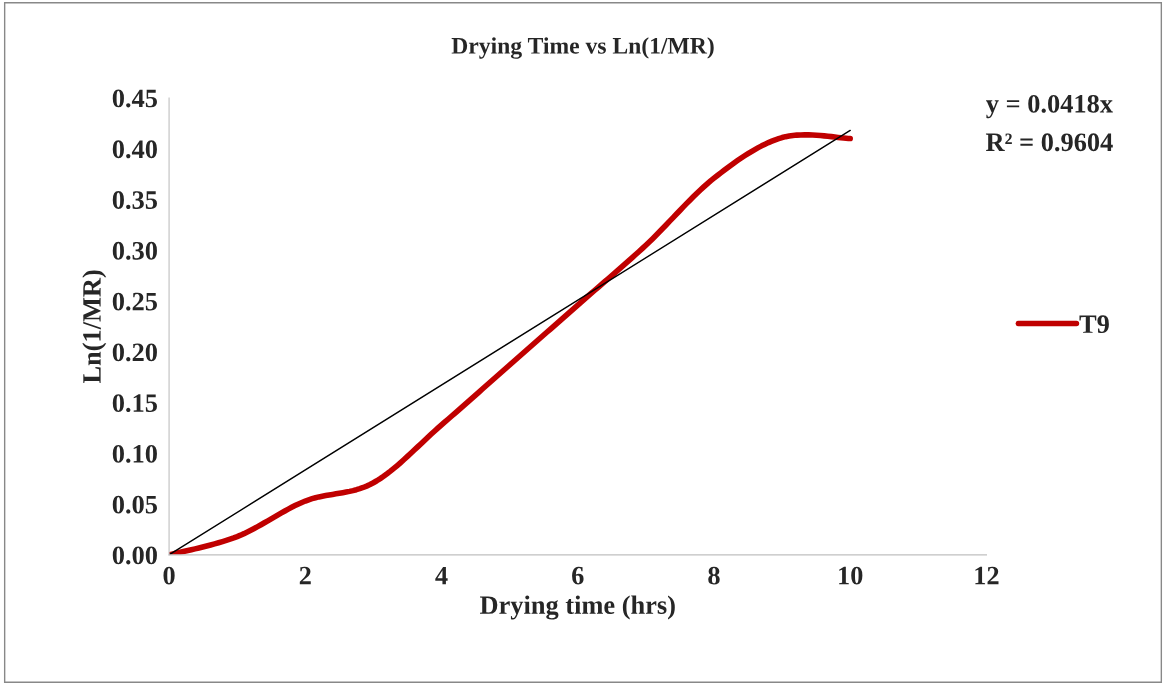  Describe the element at coordinates (1094, 324) in the screenshot. I see `legend-label: T9` at that location.